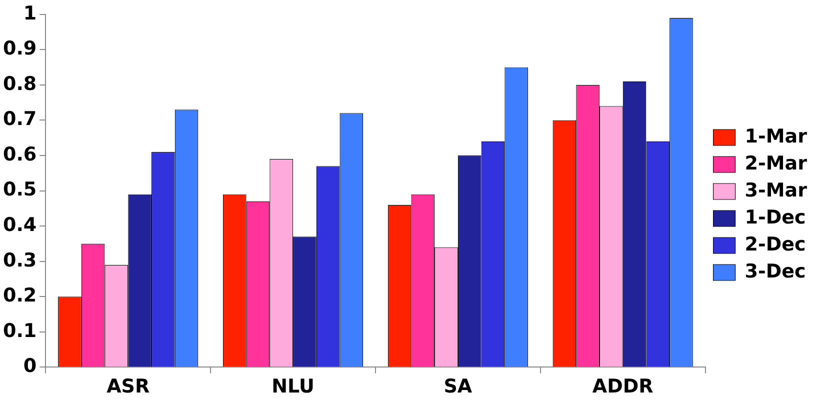  Describe the element at coordinates (19, 260) in the screenshot. I see `y-tick-label: 0.3` at that location.